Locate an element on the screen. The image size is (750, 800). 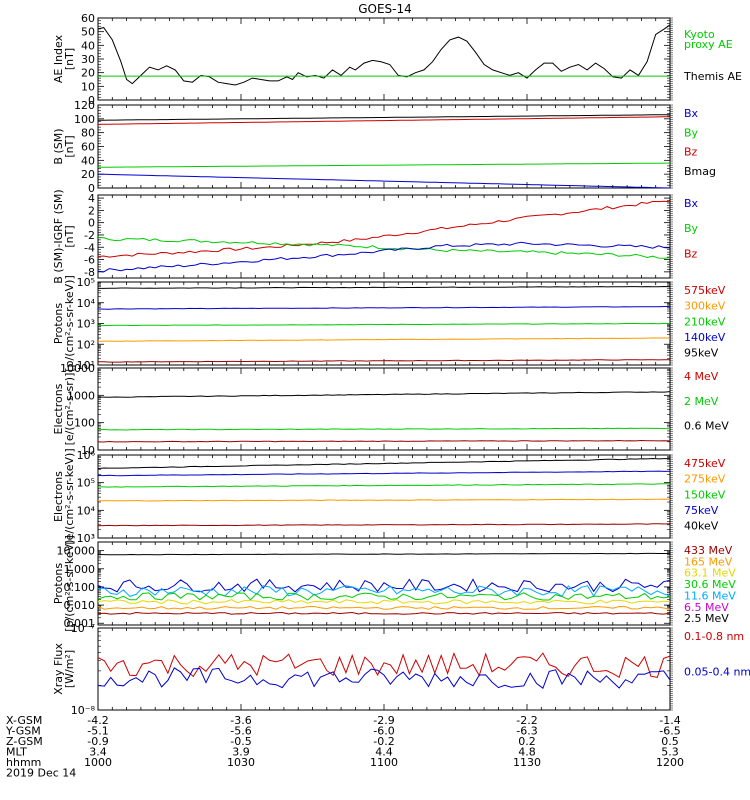
y-tick-label: 0.001 is located at coordinates (80, 623).